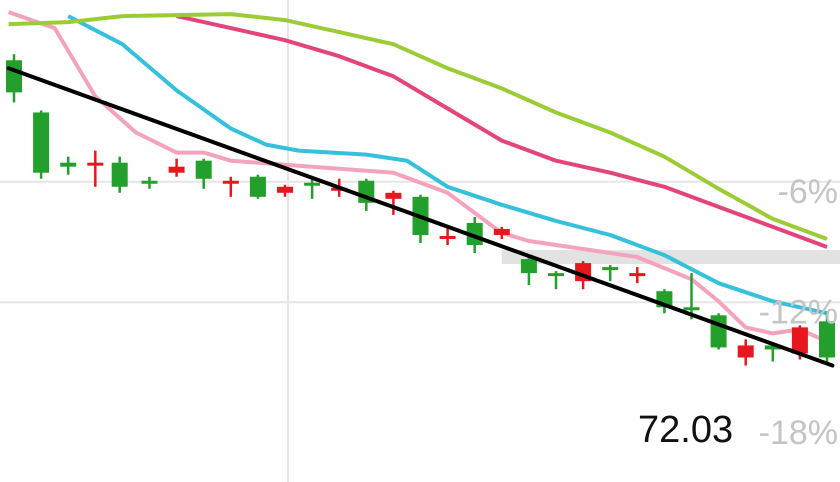 The height and width of the screenshot is (482, 840). I want to click on price-label: 72.03, so click(685, 430).